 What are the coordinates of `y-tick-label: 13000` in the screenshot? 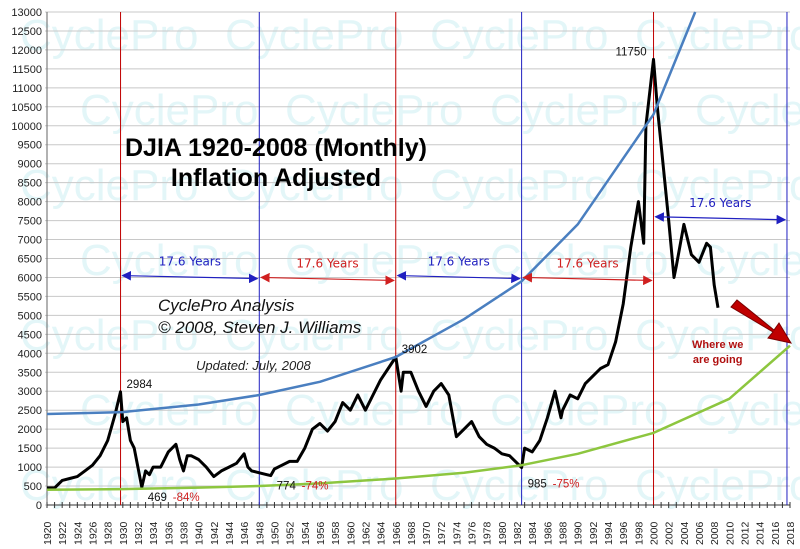 It's located at (26, 13).